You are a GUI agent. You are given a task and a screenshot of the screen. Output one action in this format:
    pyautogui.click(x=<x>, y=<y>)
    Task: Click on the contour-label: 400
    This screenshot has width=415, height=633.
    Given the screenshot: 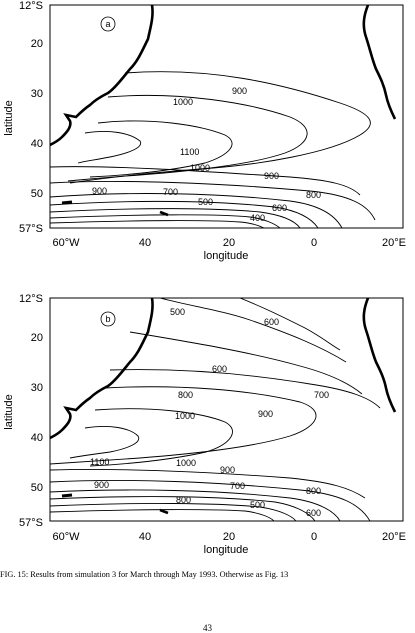 What is the action you would take?
    pyautogui.click(x=257, y=218)
    